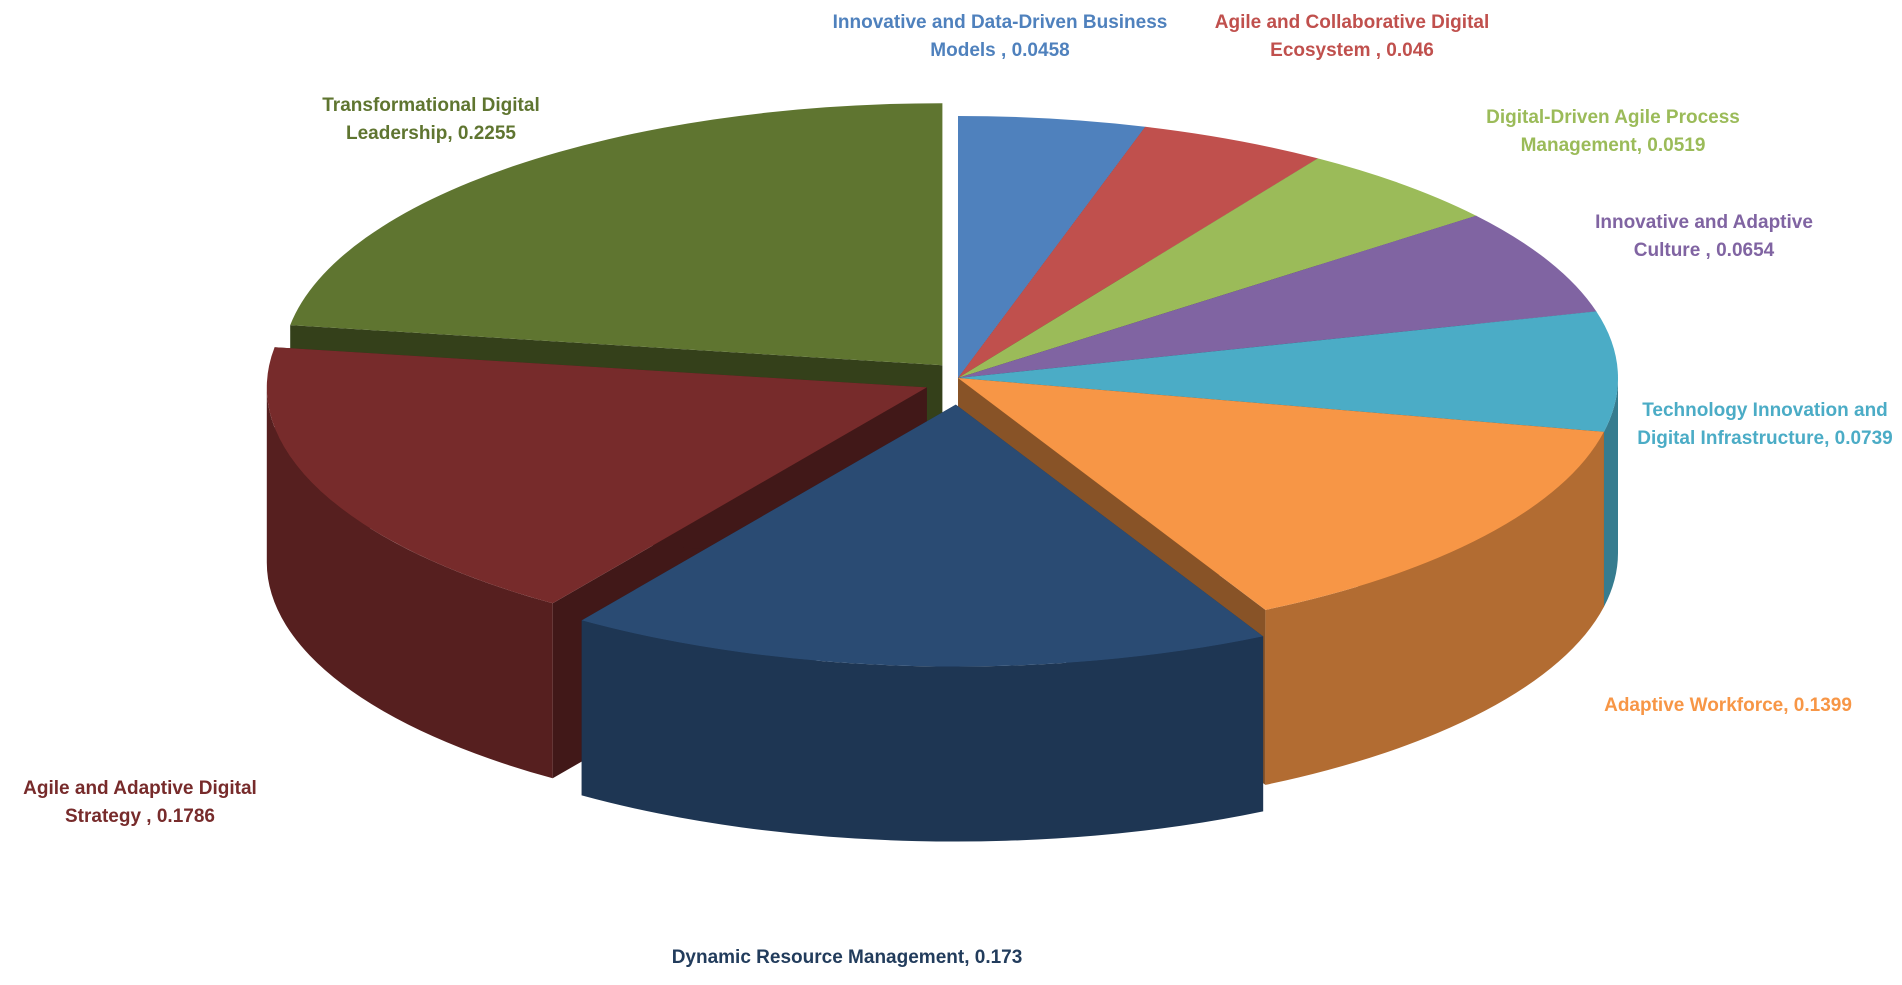  What do you see at coordinates (1704, 236) in the screenshot?
I see `data-label: Innovative and Adaptive Culture , 0.0654` at bounding box center [1704, 236].